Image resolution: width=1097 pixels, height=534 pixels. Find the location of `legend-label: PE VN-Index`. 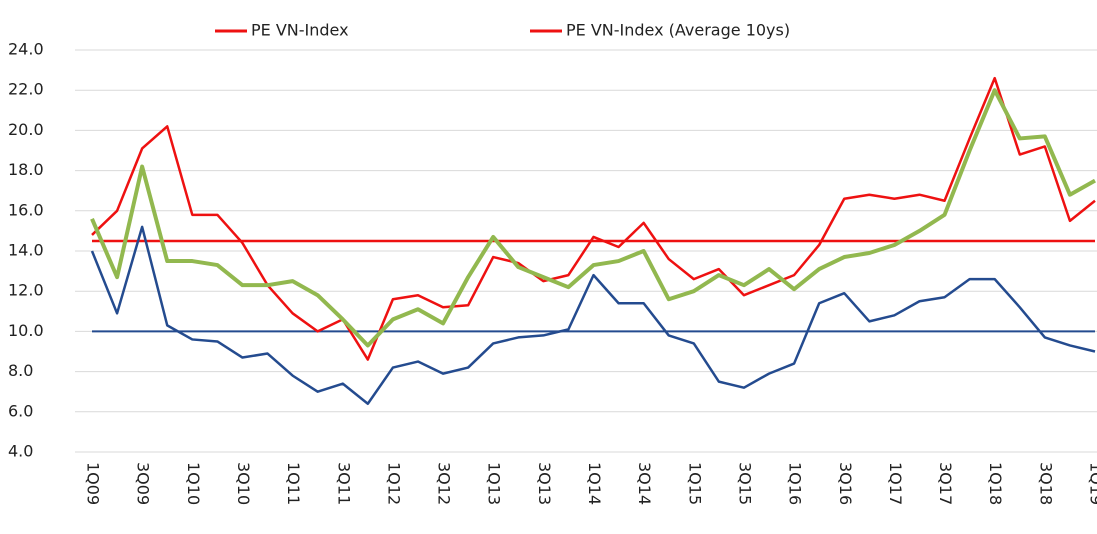

legend-label: PE VN-Index is located at coordinates (300, 30).